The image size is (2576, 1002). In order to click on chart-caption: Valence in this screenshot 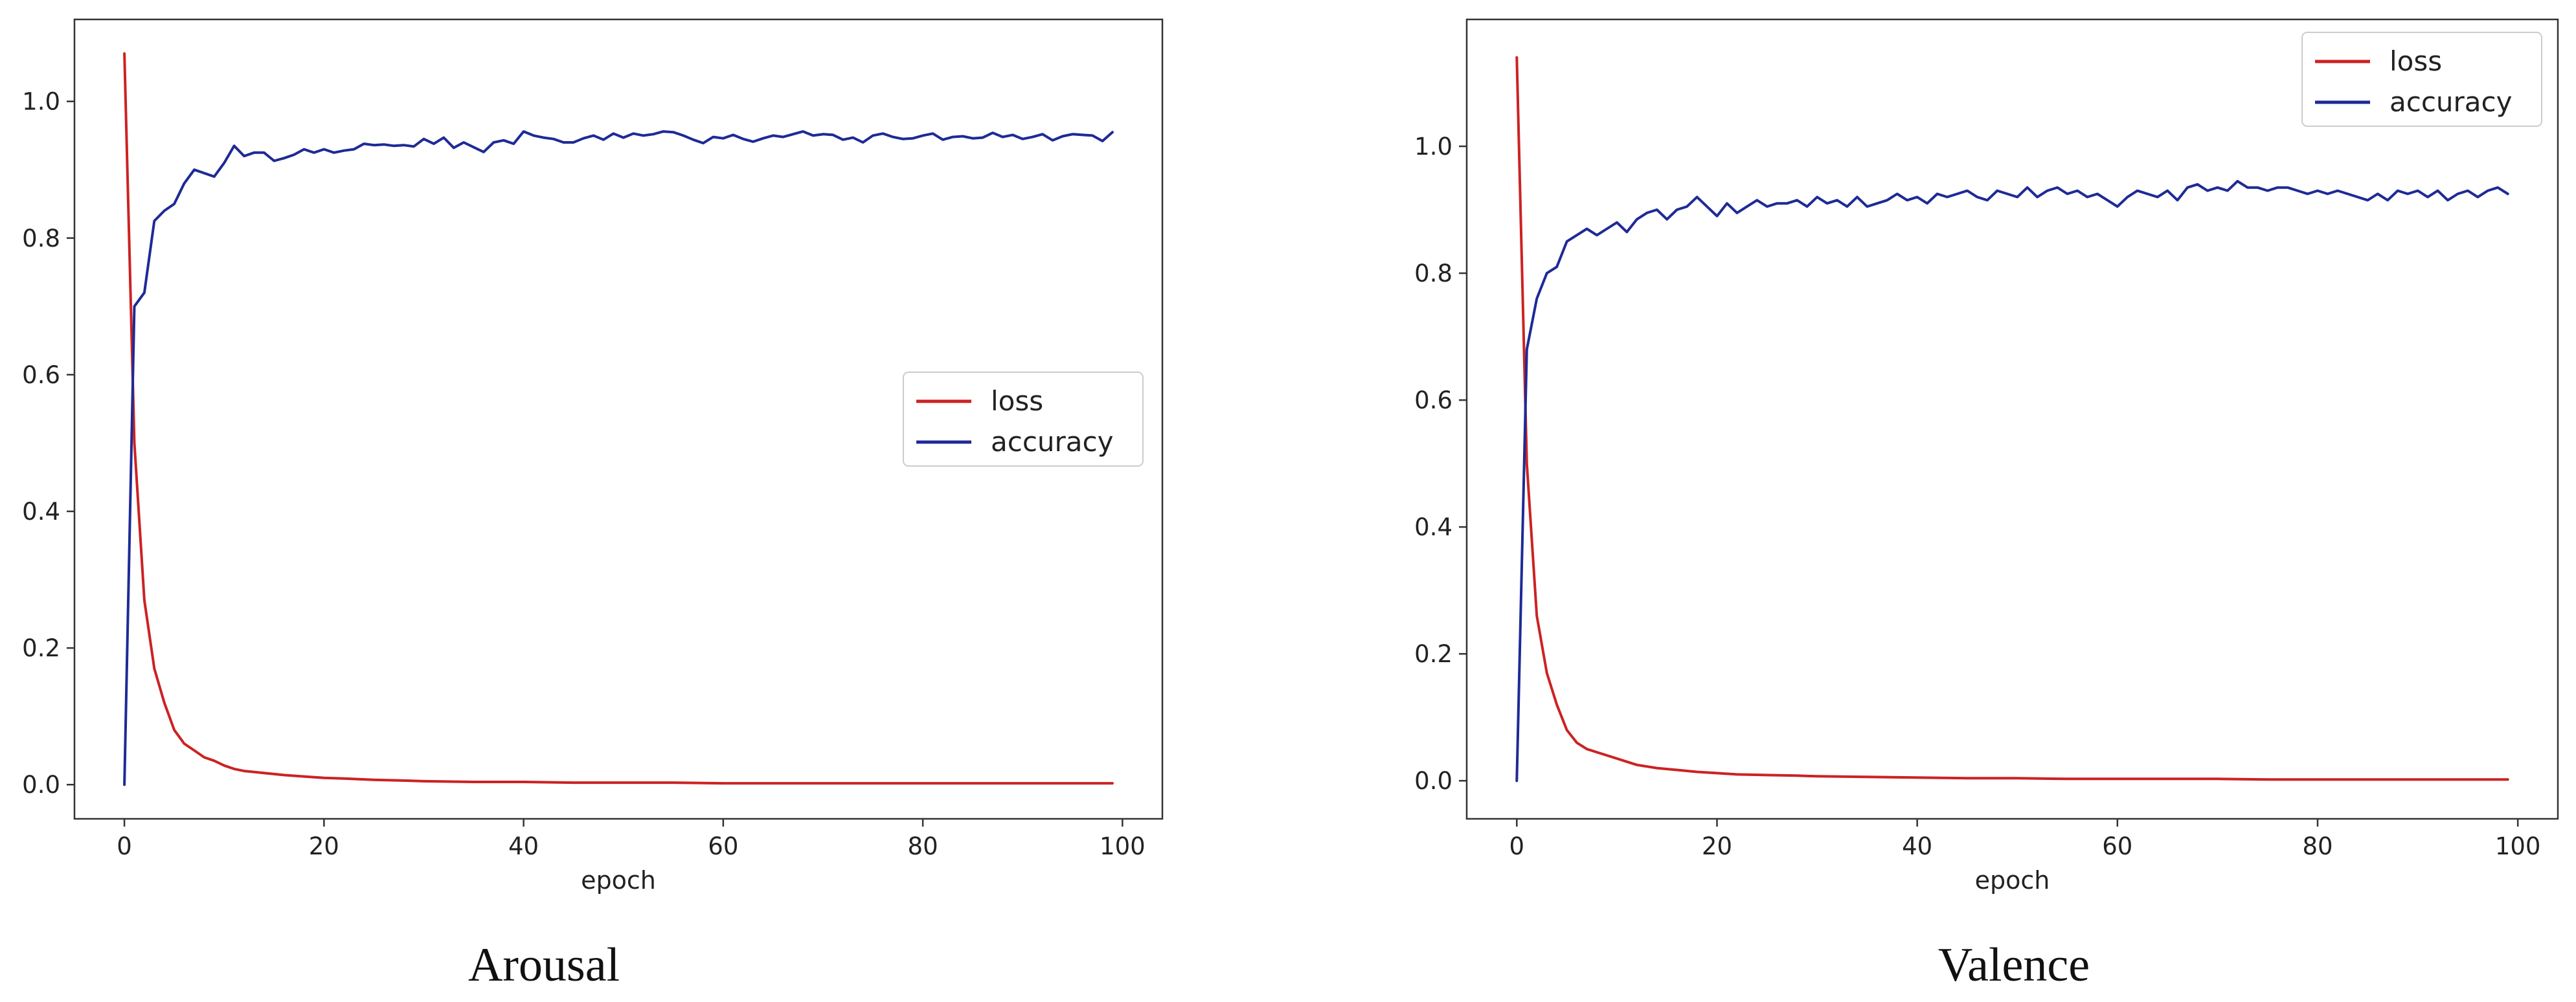, I will do `click(2014, 965)`.